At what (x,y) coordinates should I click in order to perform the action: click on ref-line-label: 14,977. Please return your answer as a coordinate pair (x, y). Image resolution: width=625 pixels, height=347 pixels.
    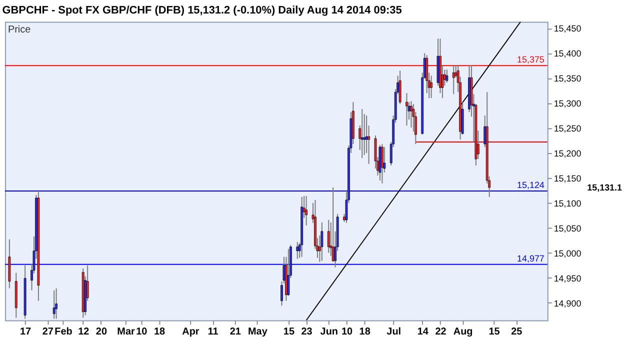
    Looking at the image, I should click on (530, 258).